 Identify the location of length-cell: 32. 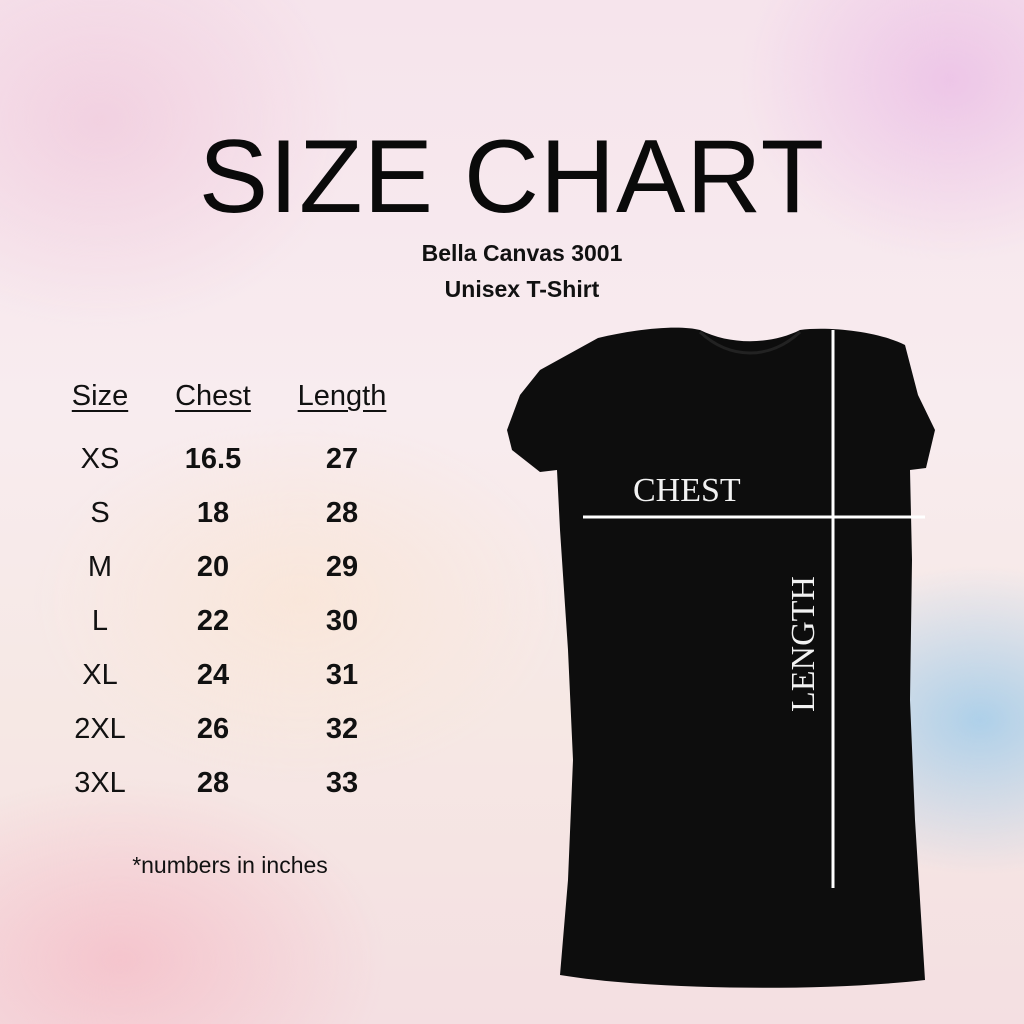
(342, 729).